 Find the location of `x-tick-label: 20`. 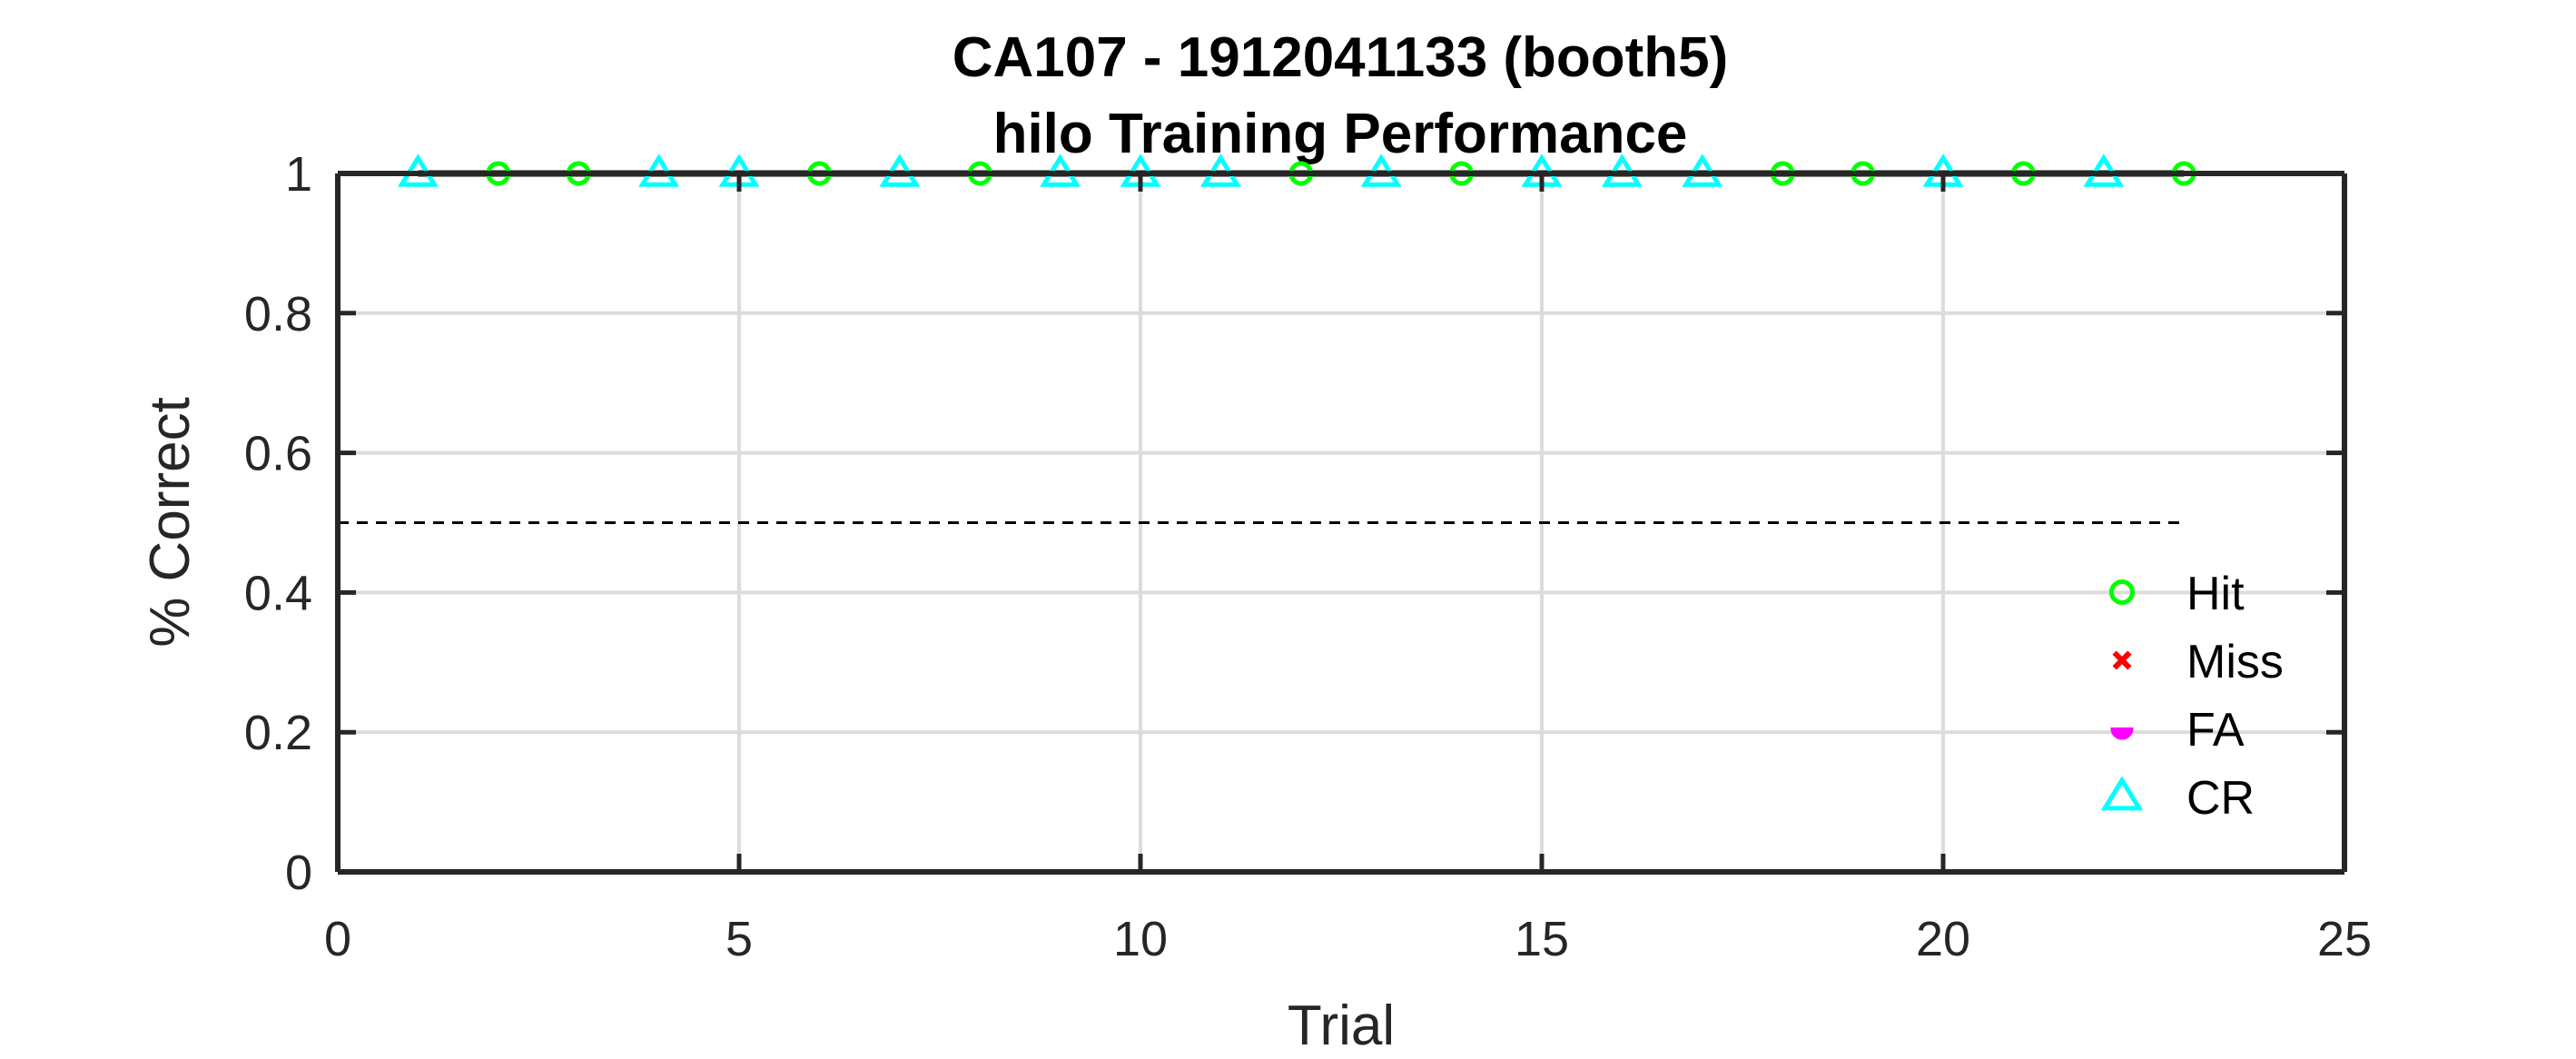

x-tick-label: 20 is located at coordinates (1943, 939).